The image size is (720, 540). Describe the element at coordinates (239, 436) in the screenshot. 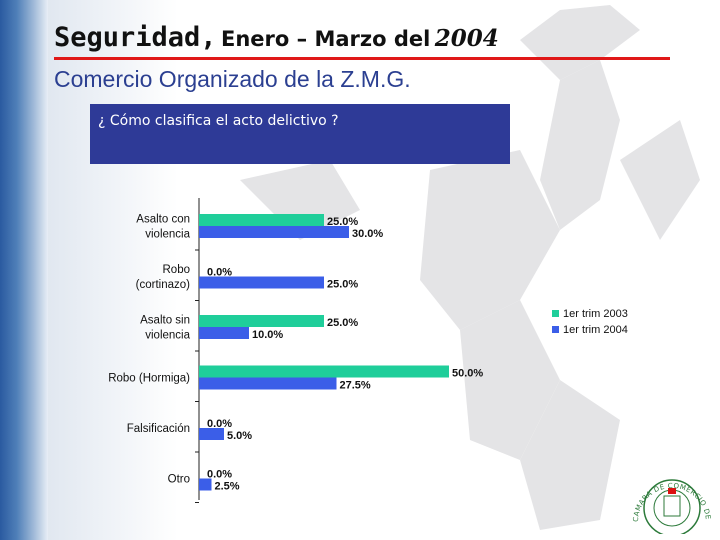

I see `value-label-2004: 5.0%` at that location.